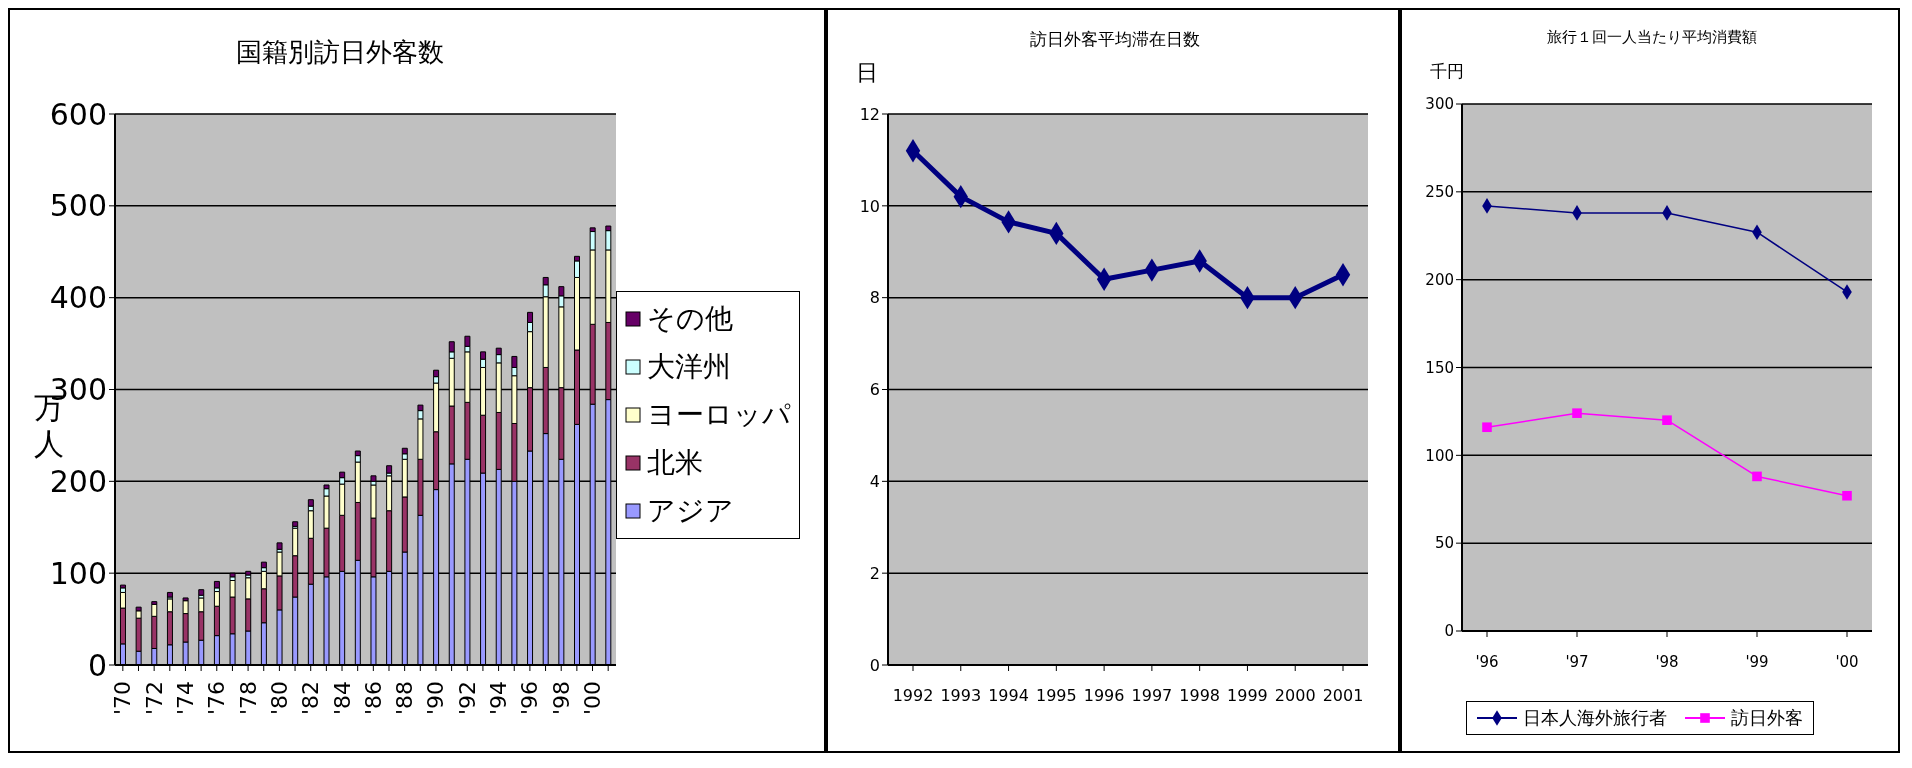 The width and height of the screenshot is (1912, 768). I want to click on x-tick-label: '84, so click(342, 698).